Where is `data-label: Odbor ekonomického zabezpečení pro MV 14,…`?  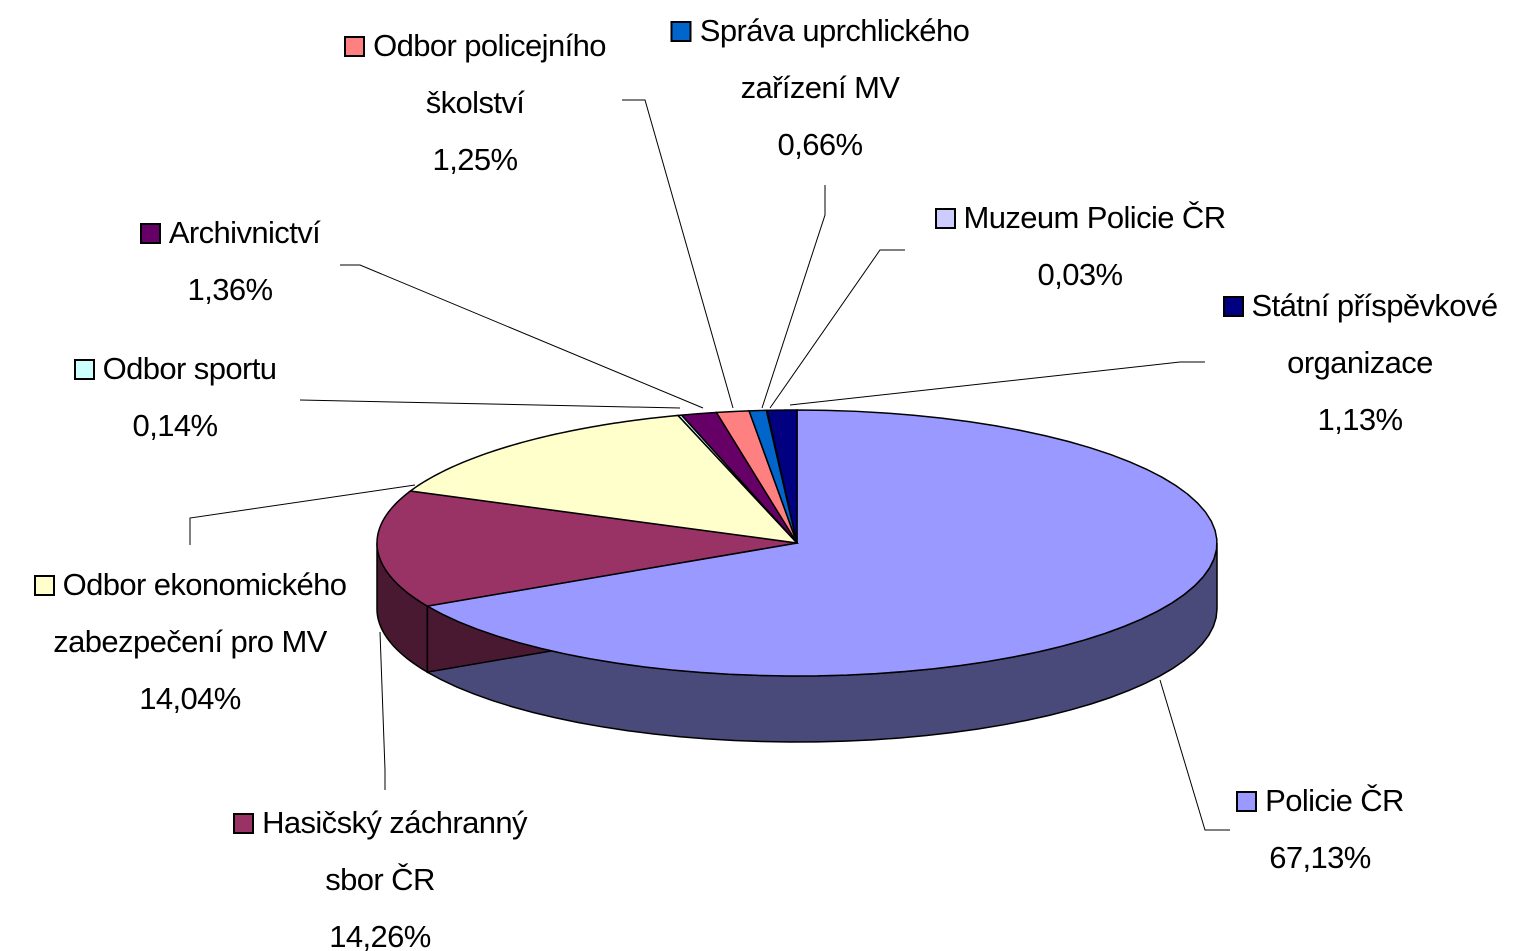 data-label: Odbor ekonomického zabezpečení pro MV 14,… is located at coordinates (190, 641).